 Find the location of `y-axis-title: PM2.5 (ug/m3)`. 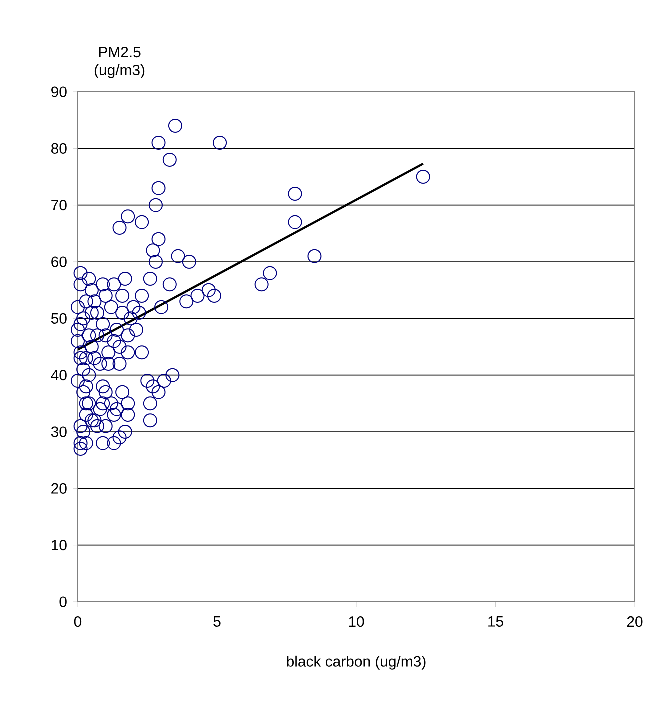

y-axis-title: PM2.5 (ug/m3) is located at coordinates (119, 62).